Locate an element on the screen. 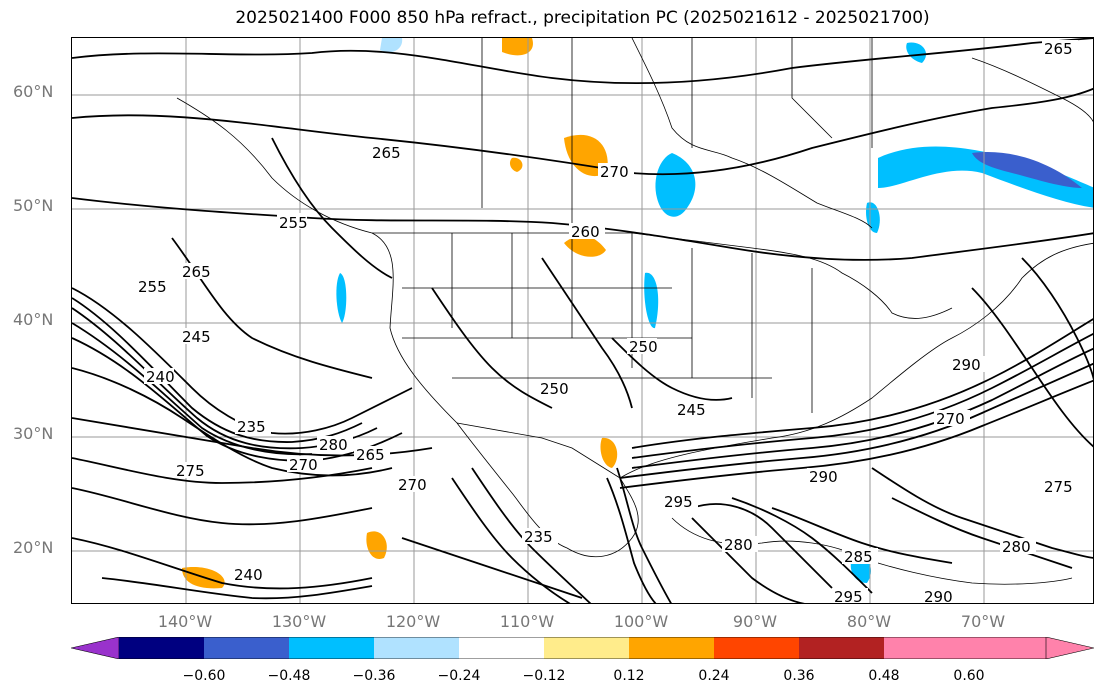 The image size is (1105, 698). lon-label-130w: 130°W is located at coordinates (299, 621).